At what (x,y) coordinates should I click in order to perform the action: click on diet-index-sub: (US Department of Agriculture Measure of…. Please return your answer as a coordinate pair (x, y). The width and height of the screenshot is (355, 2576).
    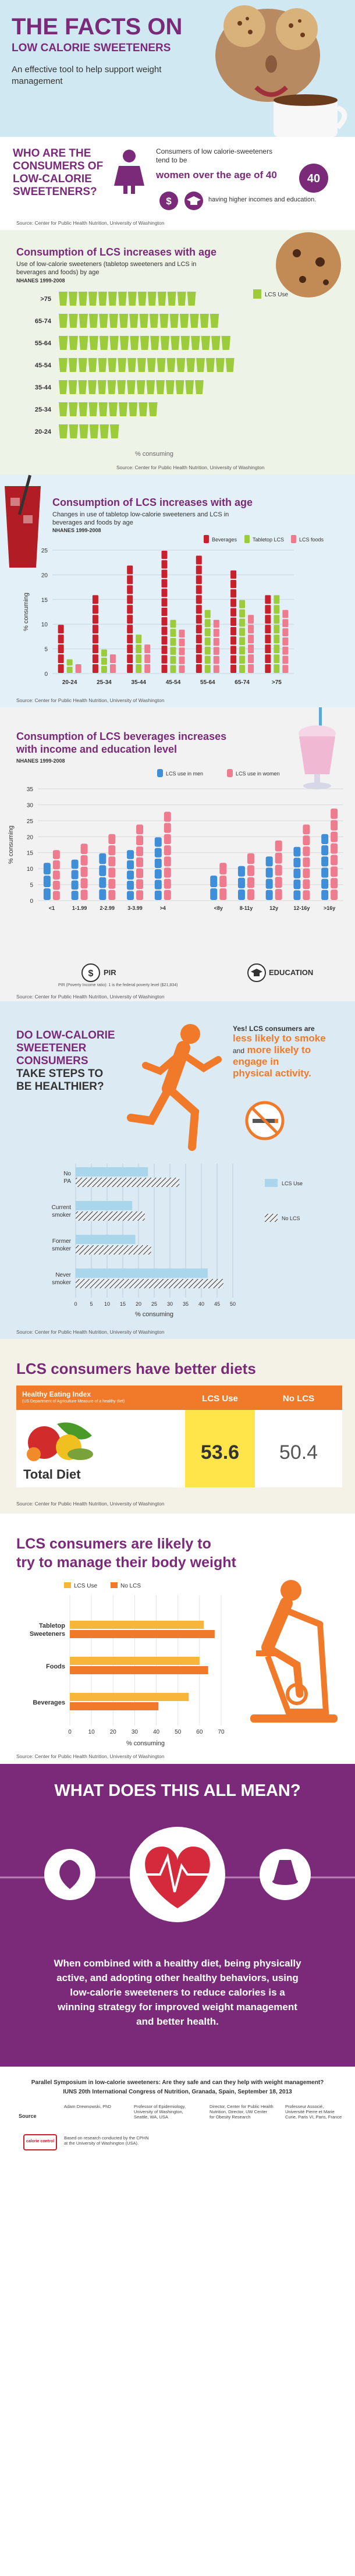
    Looking at the image, I should click on (73, 1401).